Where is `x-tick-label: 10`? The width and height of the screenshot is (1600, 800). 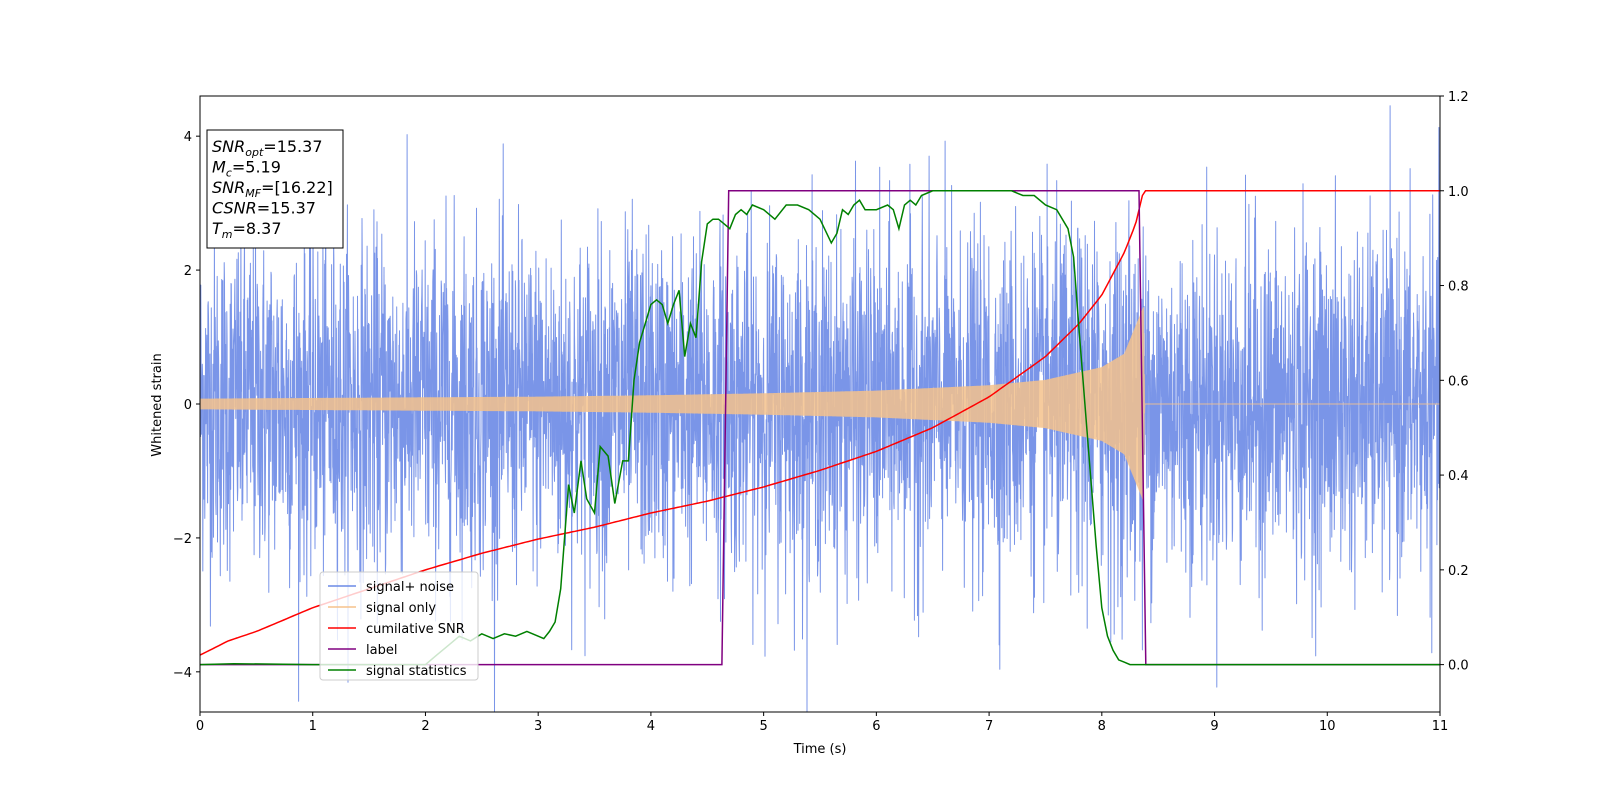
x-tick-label: 10 is located at coordinates (1327, 726).